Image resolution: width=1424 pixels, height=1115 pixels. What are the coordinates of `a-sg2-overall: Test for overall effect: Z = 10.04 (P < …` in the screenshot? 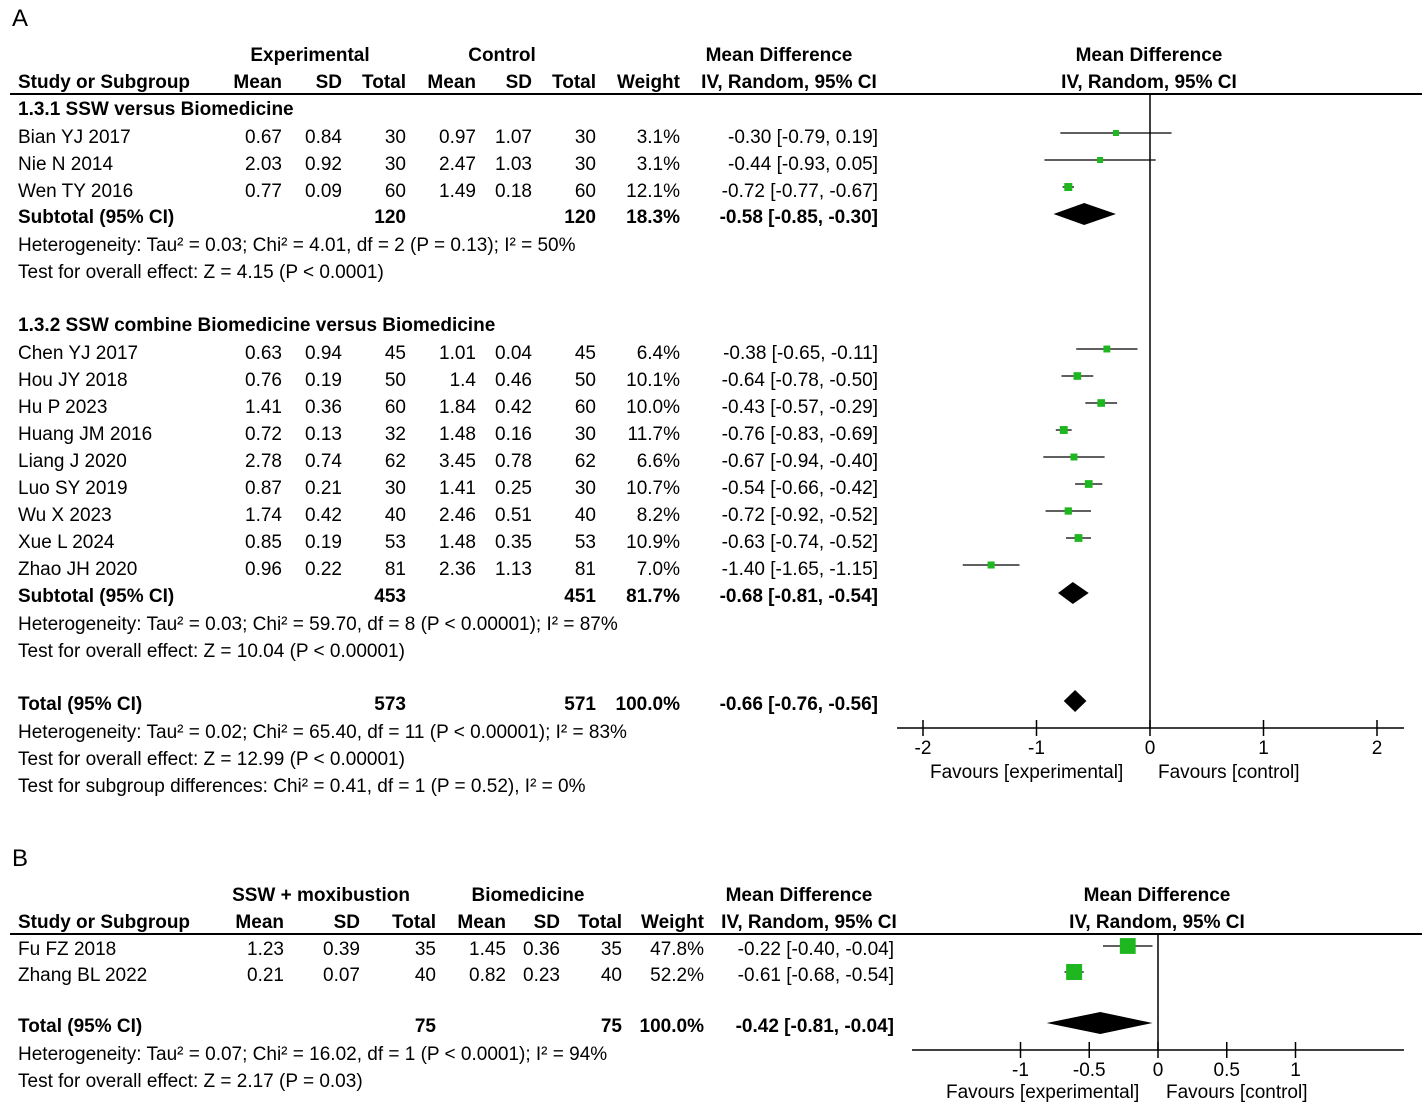 It's located at (211, 651).